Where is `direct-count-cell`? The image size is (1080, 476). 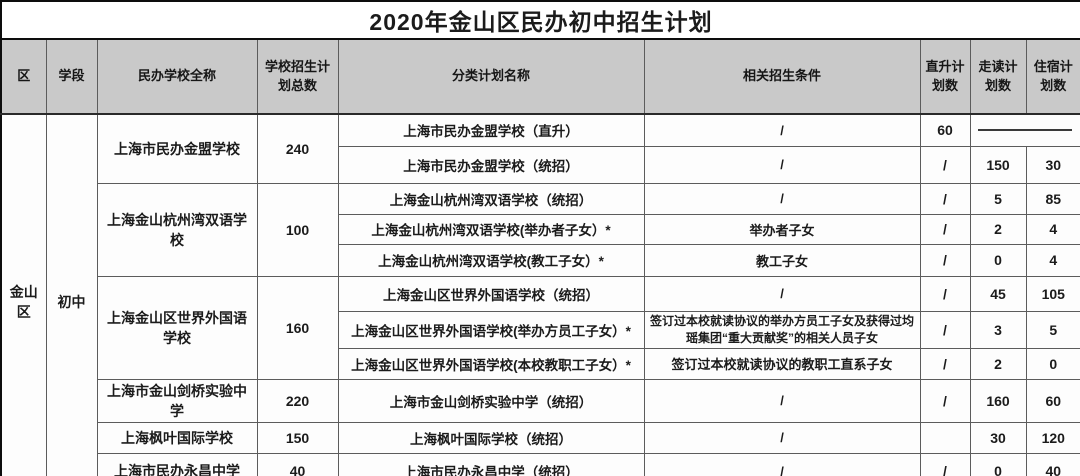 direct-count-cell is located at coordinates (945, 437).